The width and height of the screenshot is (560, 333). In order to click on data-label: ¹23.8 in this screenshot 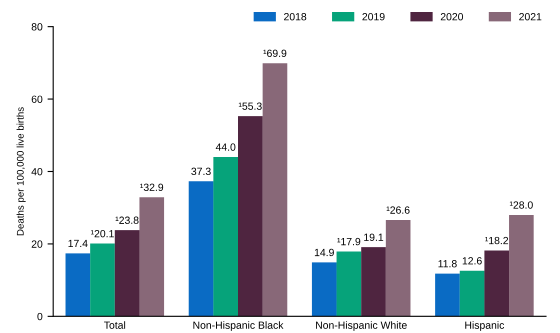, I will do `click(127, 220)`.